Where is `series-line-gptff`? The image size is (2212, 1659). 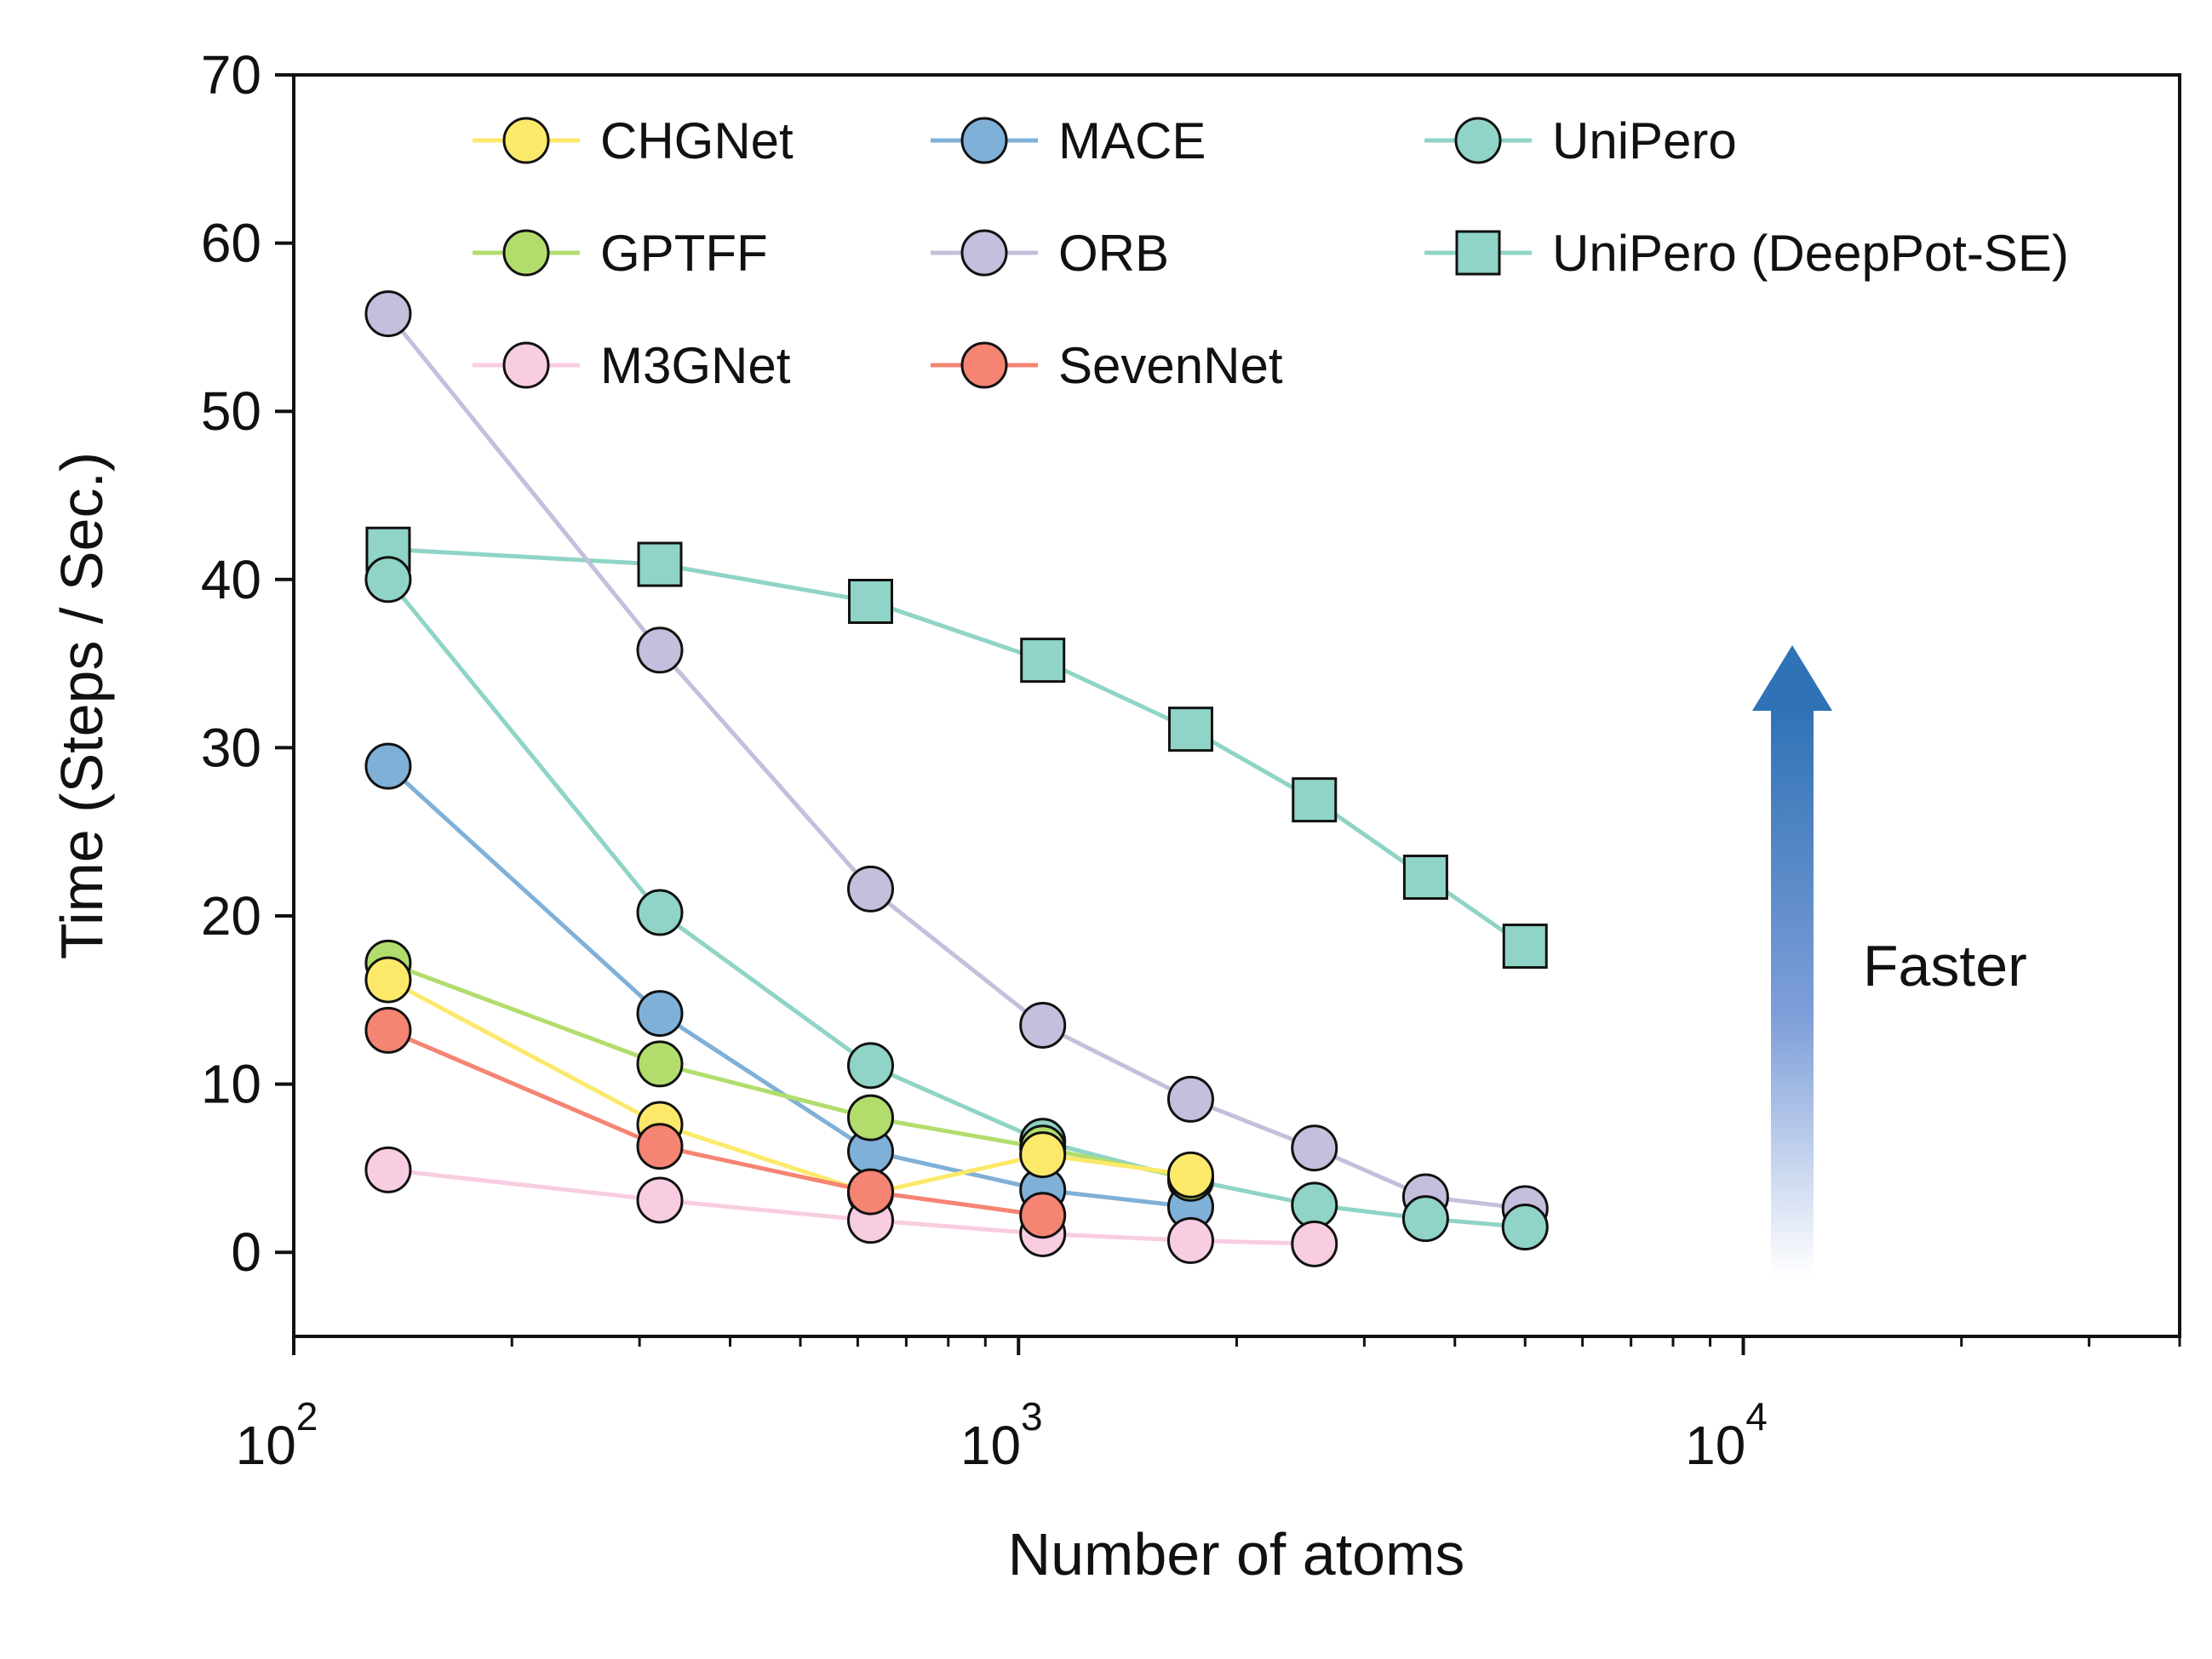 series-line-gptff is located at coordinates (789, 1070).